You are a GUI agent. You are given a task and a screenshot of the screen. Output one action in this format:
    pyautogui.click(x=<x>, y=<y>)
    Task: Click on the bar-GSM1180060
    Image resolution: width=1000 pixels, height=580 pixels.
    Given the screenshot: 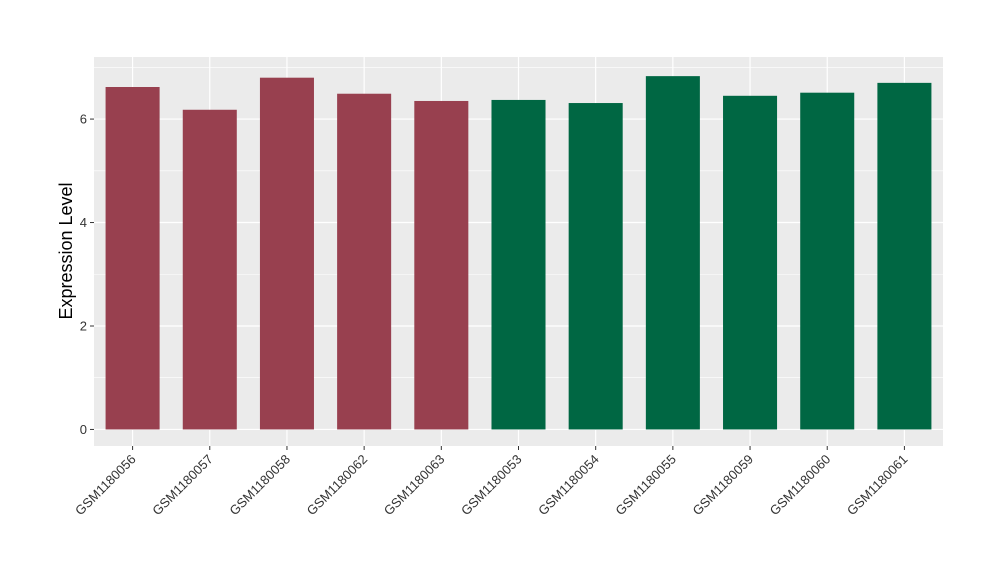 What is the action you would take?
    pyautogui.click(x=827, y=261)
    